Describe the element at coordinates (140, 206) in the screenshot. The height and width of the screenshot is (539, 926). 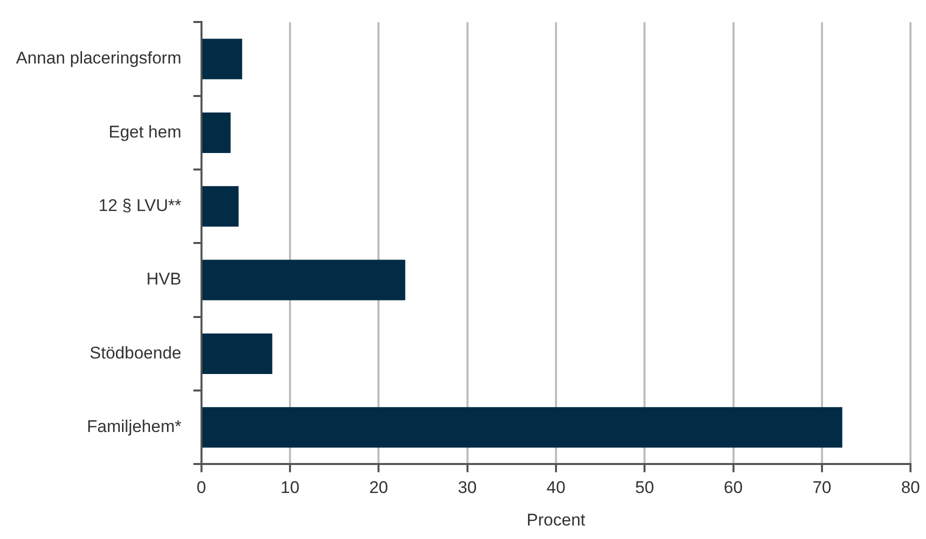
I see `y-tick-label: 12 § LVU**` at that location.